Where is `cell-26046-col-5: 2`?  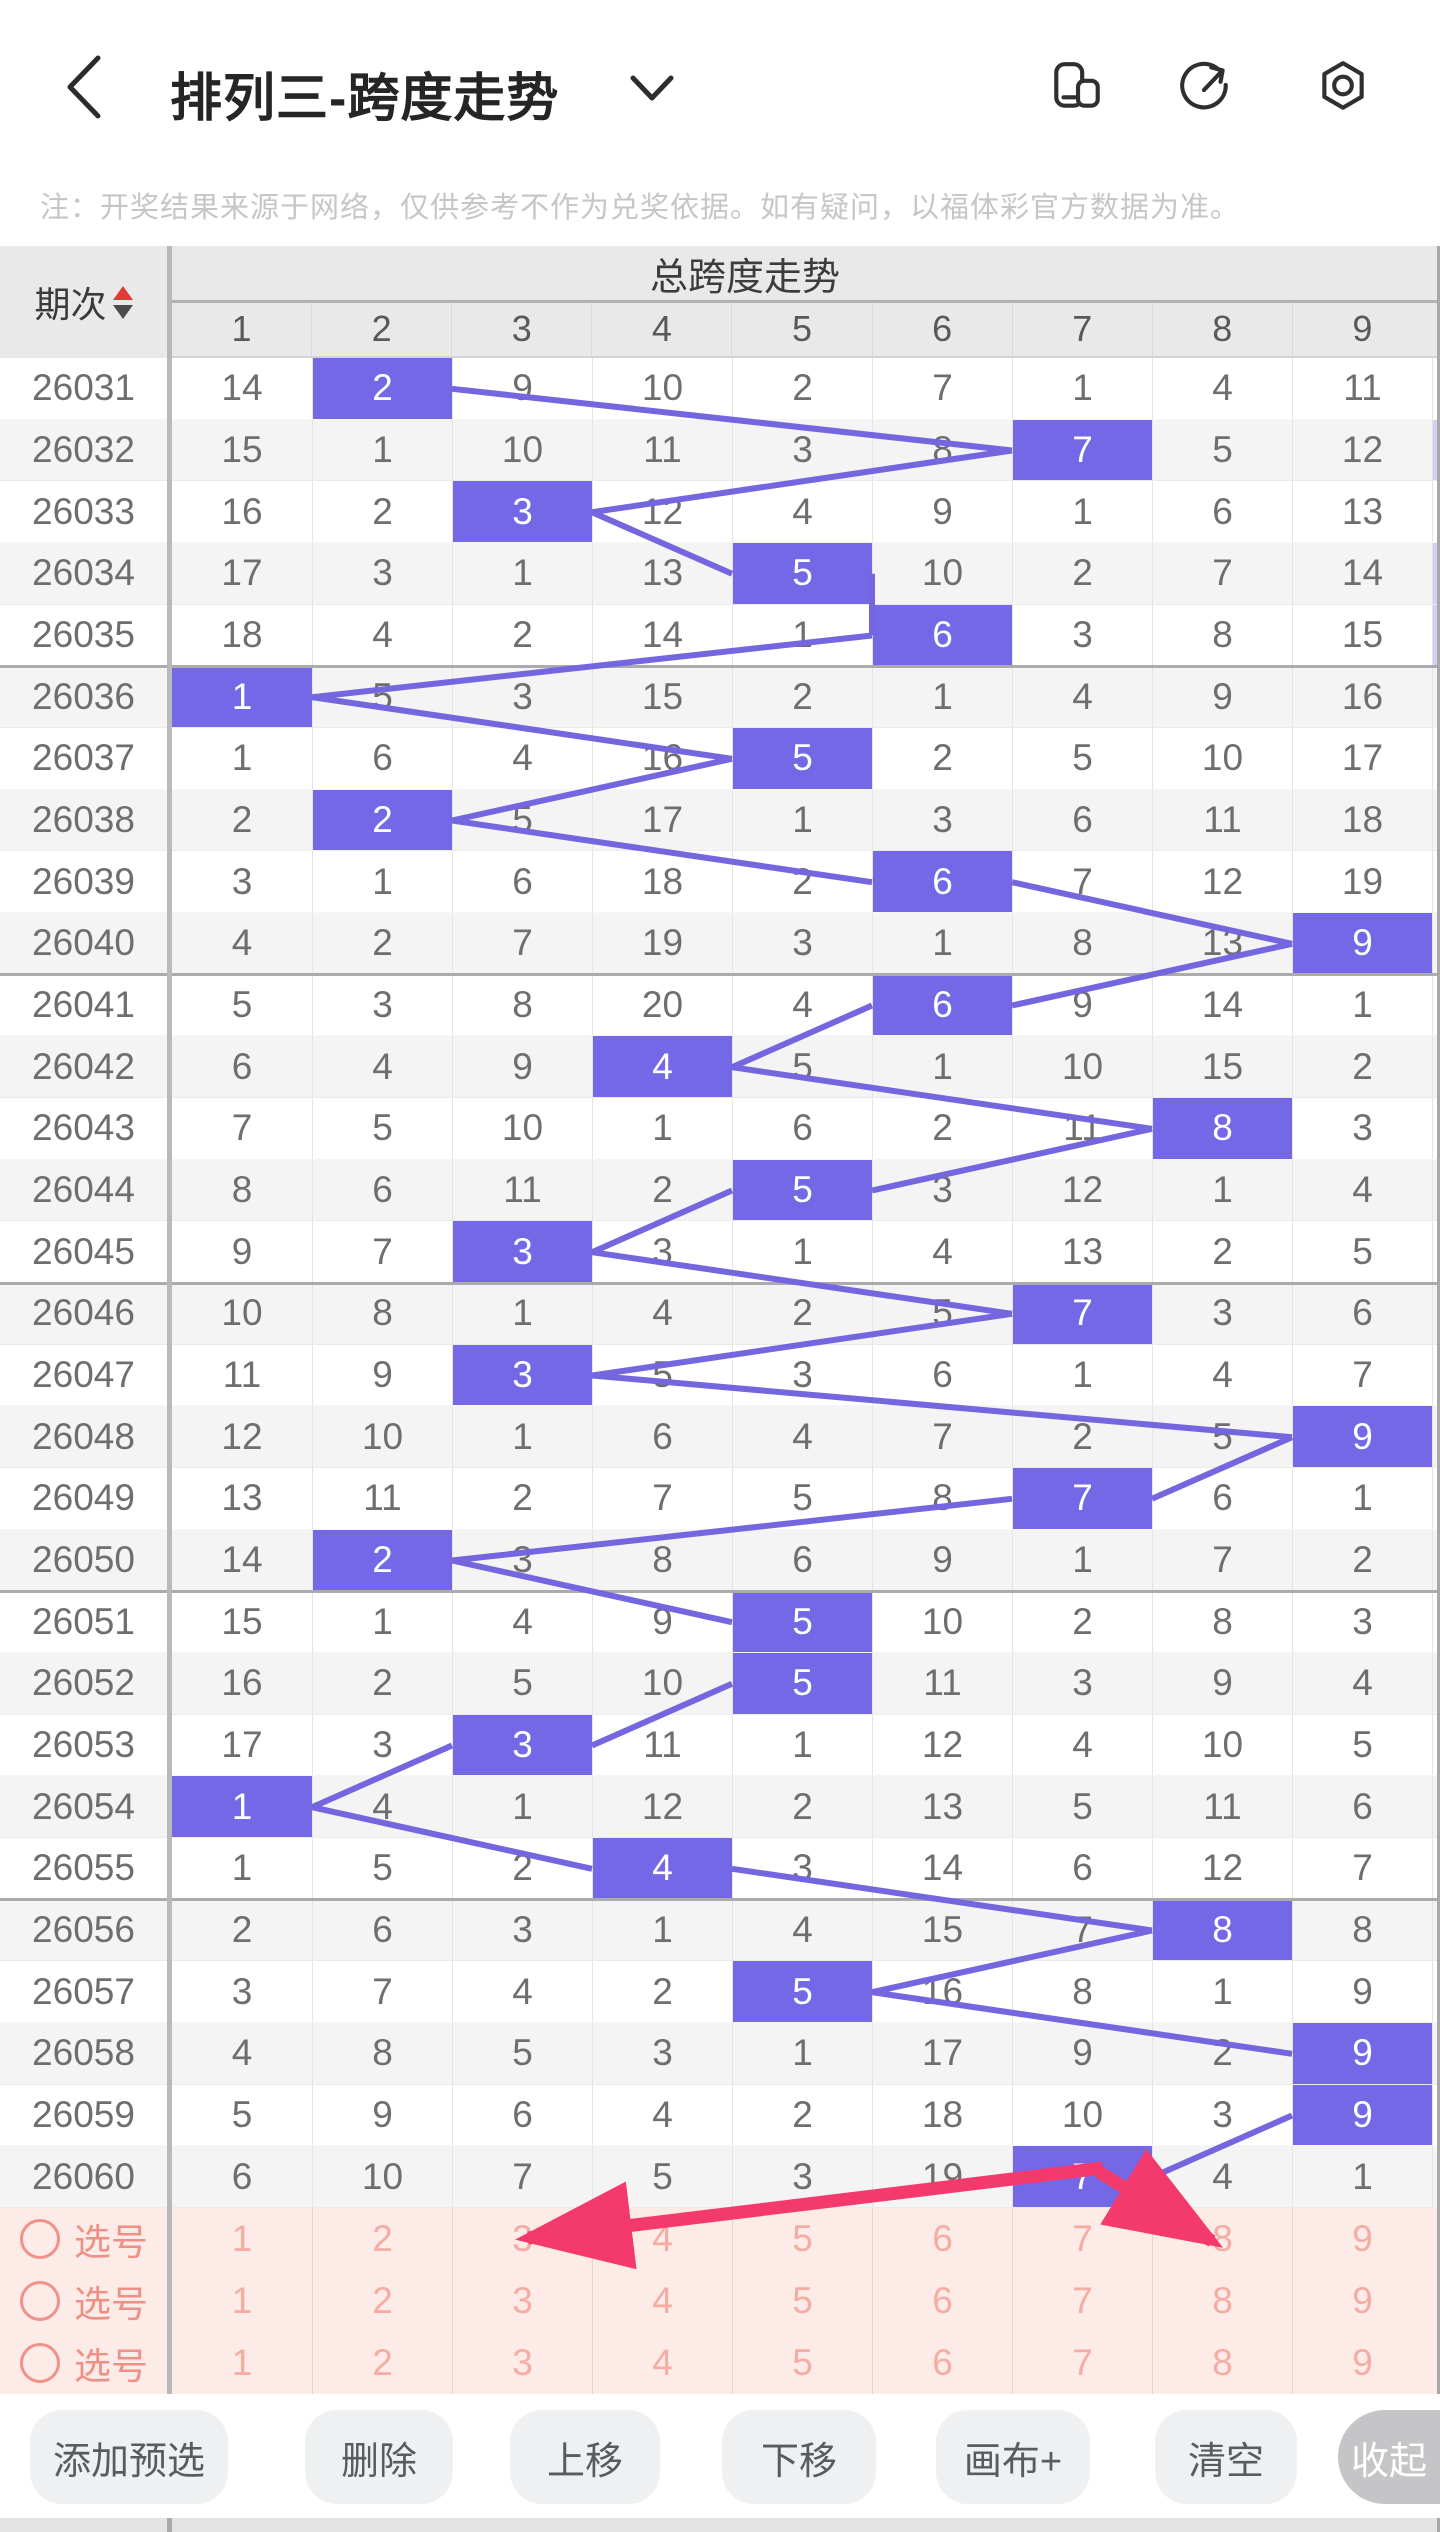 cell-26046-col-5: 2 is located at coordinates (802, 1313).